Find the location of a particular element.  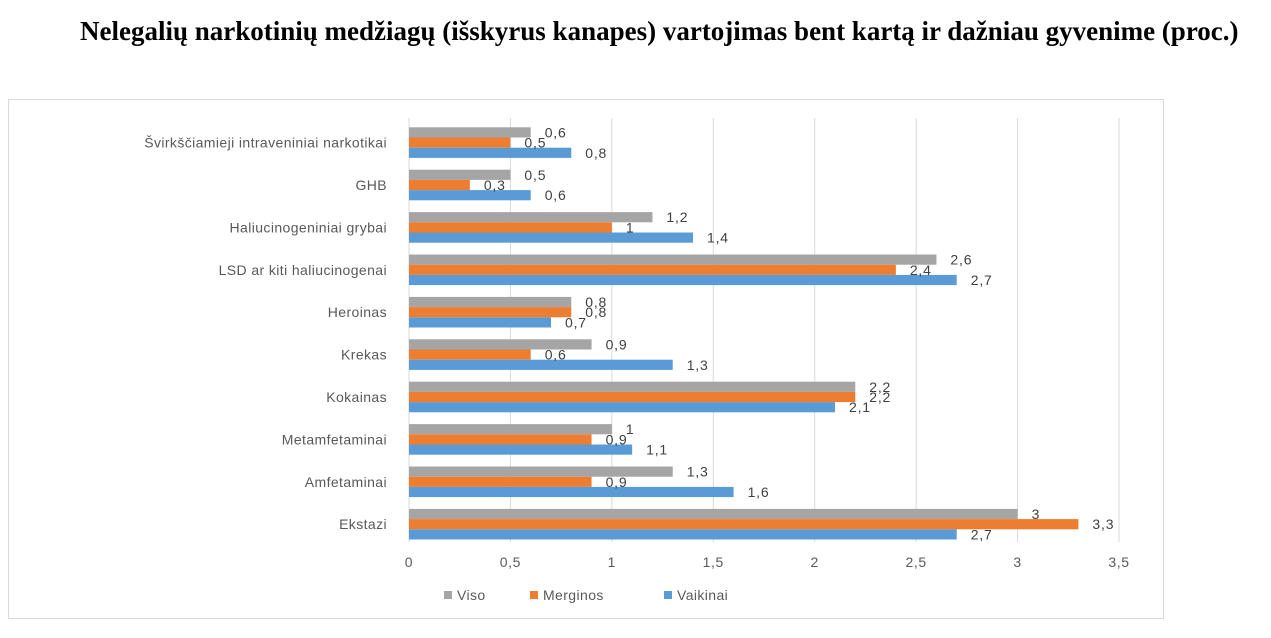

bar-vaikinai-amfetaminai is located at coordinates (571, 492).